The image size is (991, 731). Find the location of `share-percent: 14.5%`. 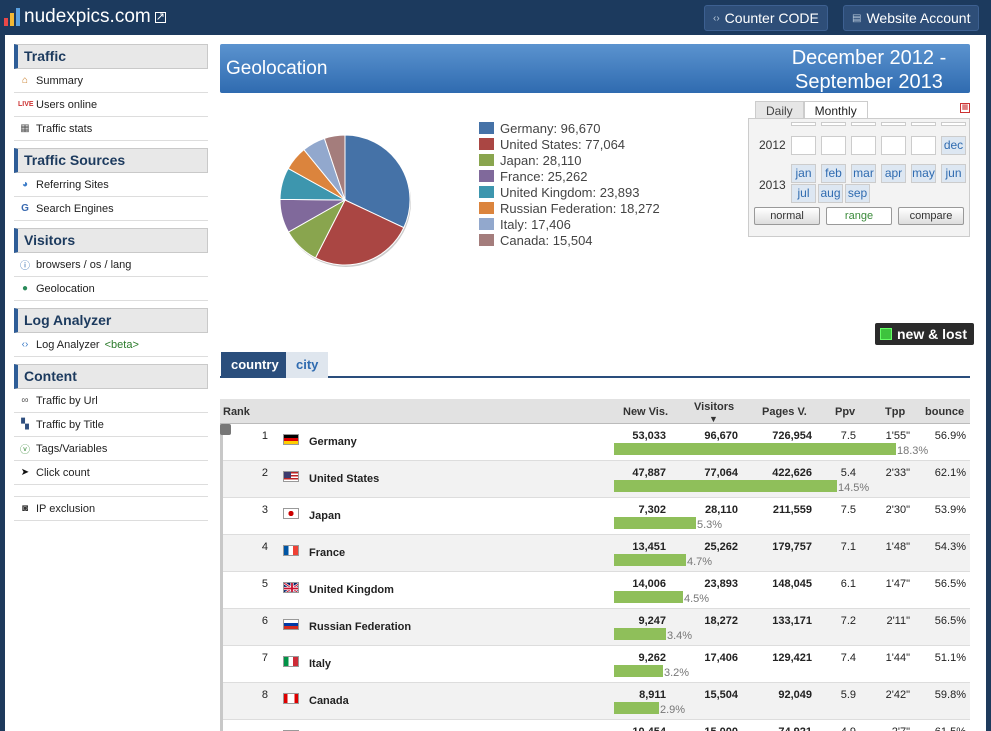

share-percent: 14.5% is located at coordinates (854, 488).